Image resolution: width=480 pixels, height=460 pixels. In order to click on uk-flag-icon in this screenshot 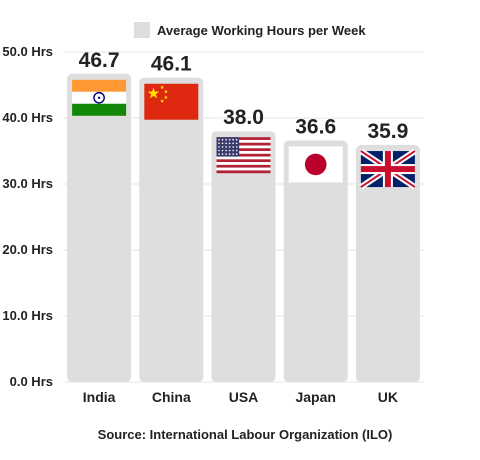, I will do `click(388, 169)`.